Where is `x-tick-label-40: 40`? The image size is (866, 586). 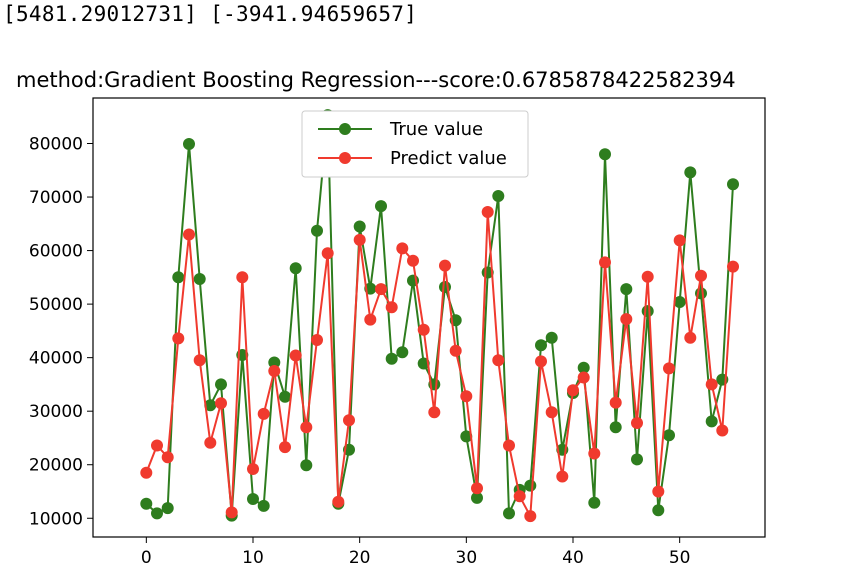
x-tick-label-40: 40 is located at coordinates (573, 558).